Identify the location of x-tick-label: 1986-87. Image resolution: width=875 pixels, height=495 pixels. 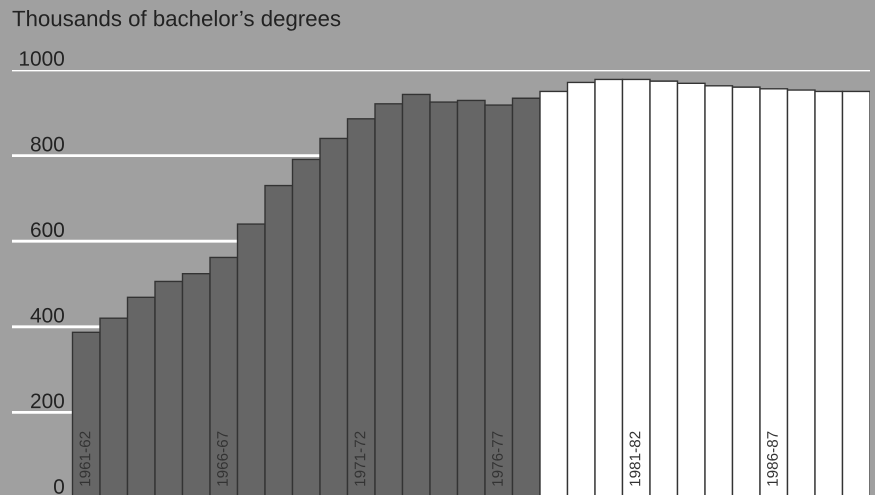
(772, 459).